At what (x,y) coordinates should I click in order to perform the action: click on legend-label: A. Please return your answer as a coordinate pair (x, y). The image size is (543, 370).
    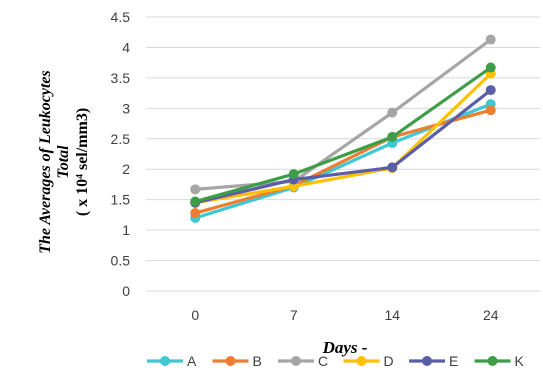
    Looking at the image, I should click on (192, 361).